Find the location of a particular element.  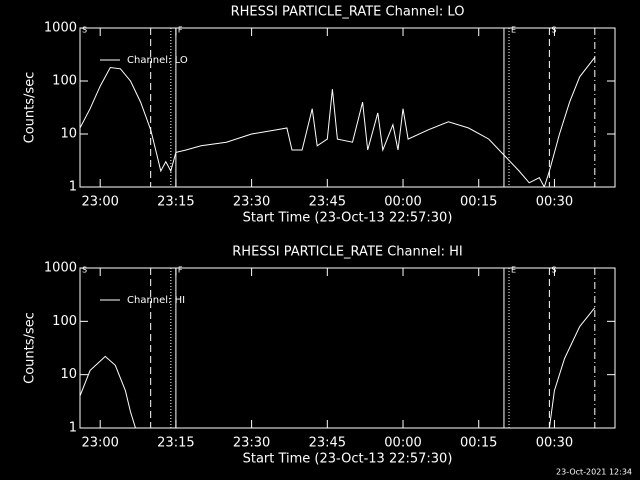

legend-label: Channel: HI is located at coordinates (156, 300).